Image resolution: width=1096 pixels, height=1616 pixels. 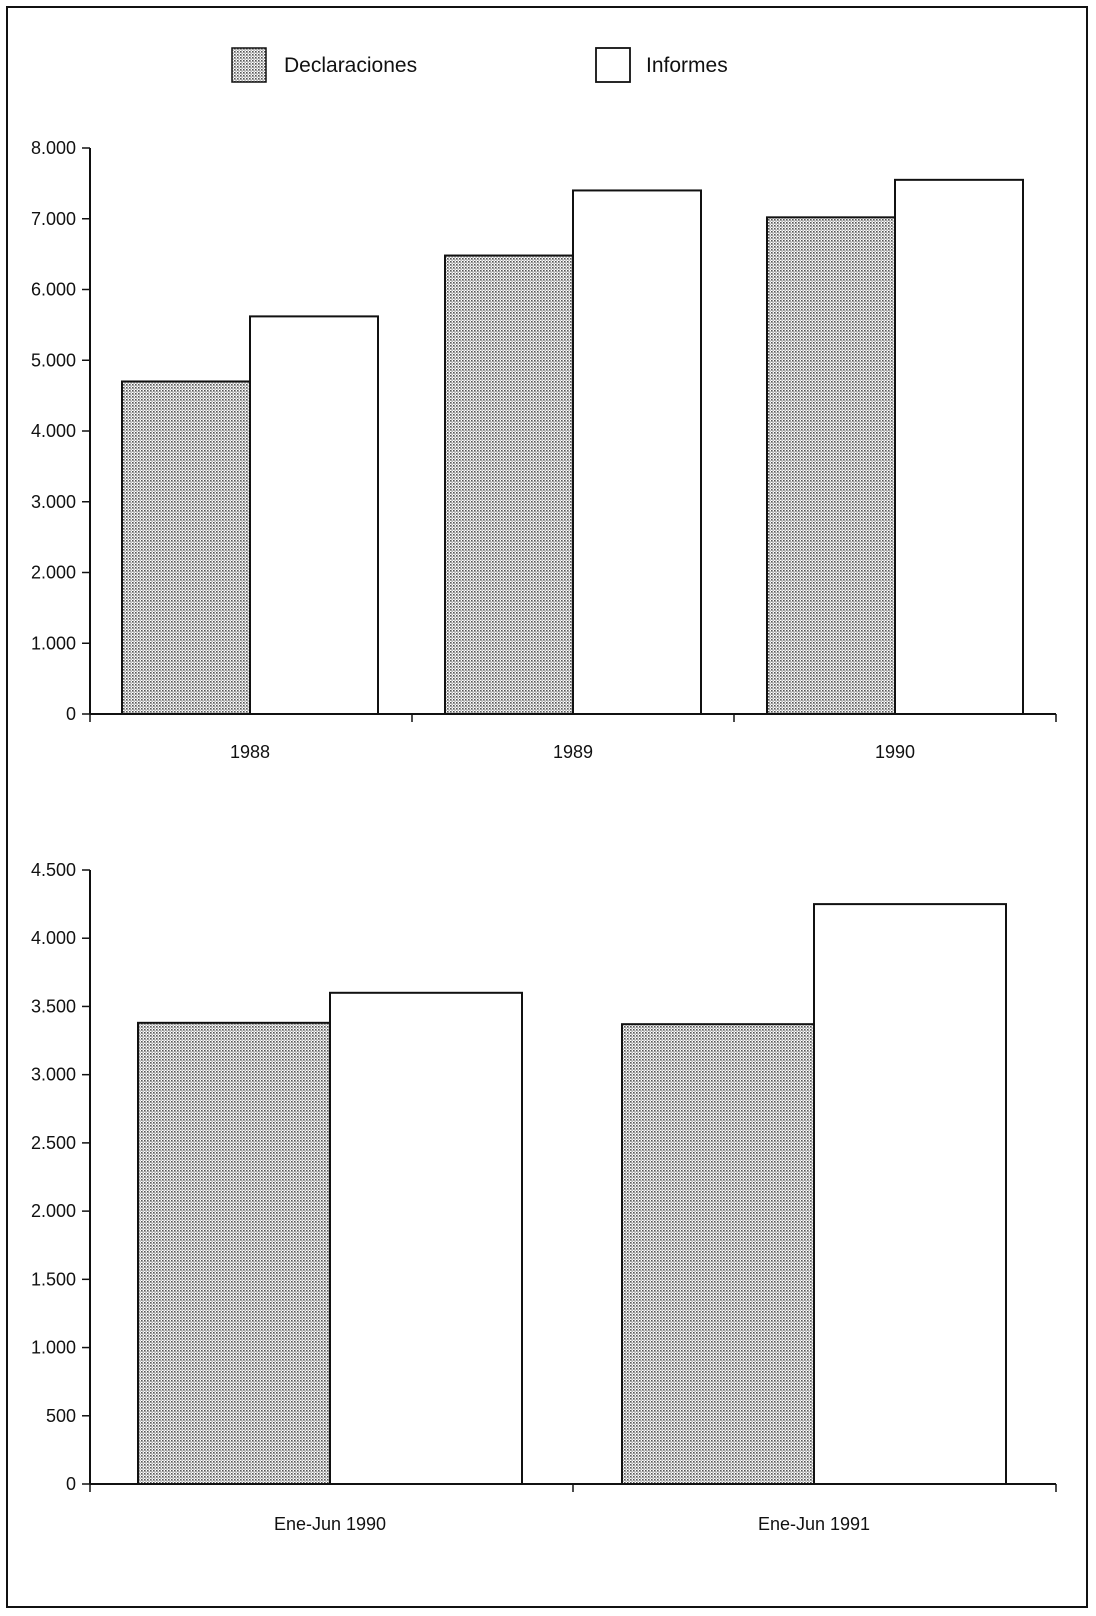 What do you see at coordinates (959, 446) in the screenshot?
I see `bar-informes-1990` at bounding box center [959, 446].